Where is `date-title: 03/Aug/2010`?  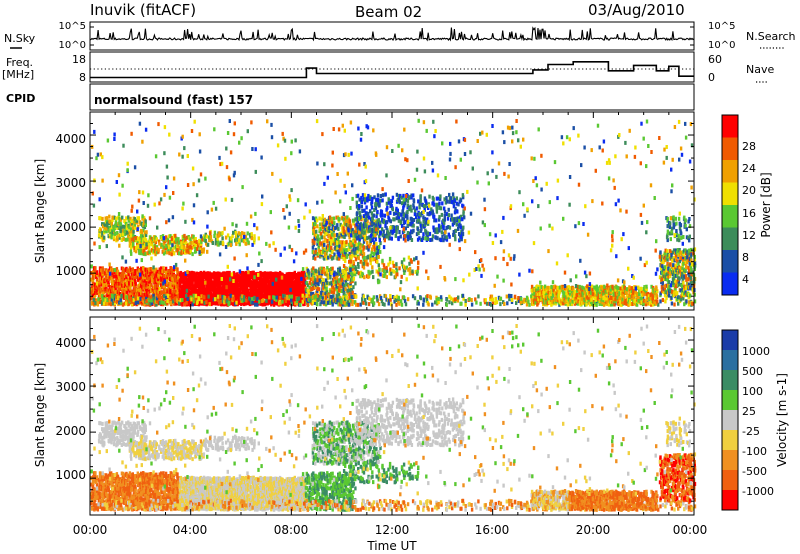 date-title: 03/Aug/2010 is located at coordinates (636, 10).